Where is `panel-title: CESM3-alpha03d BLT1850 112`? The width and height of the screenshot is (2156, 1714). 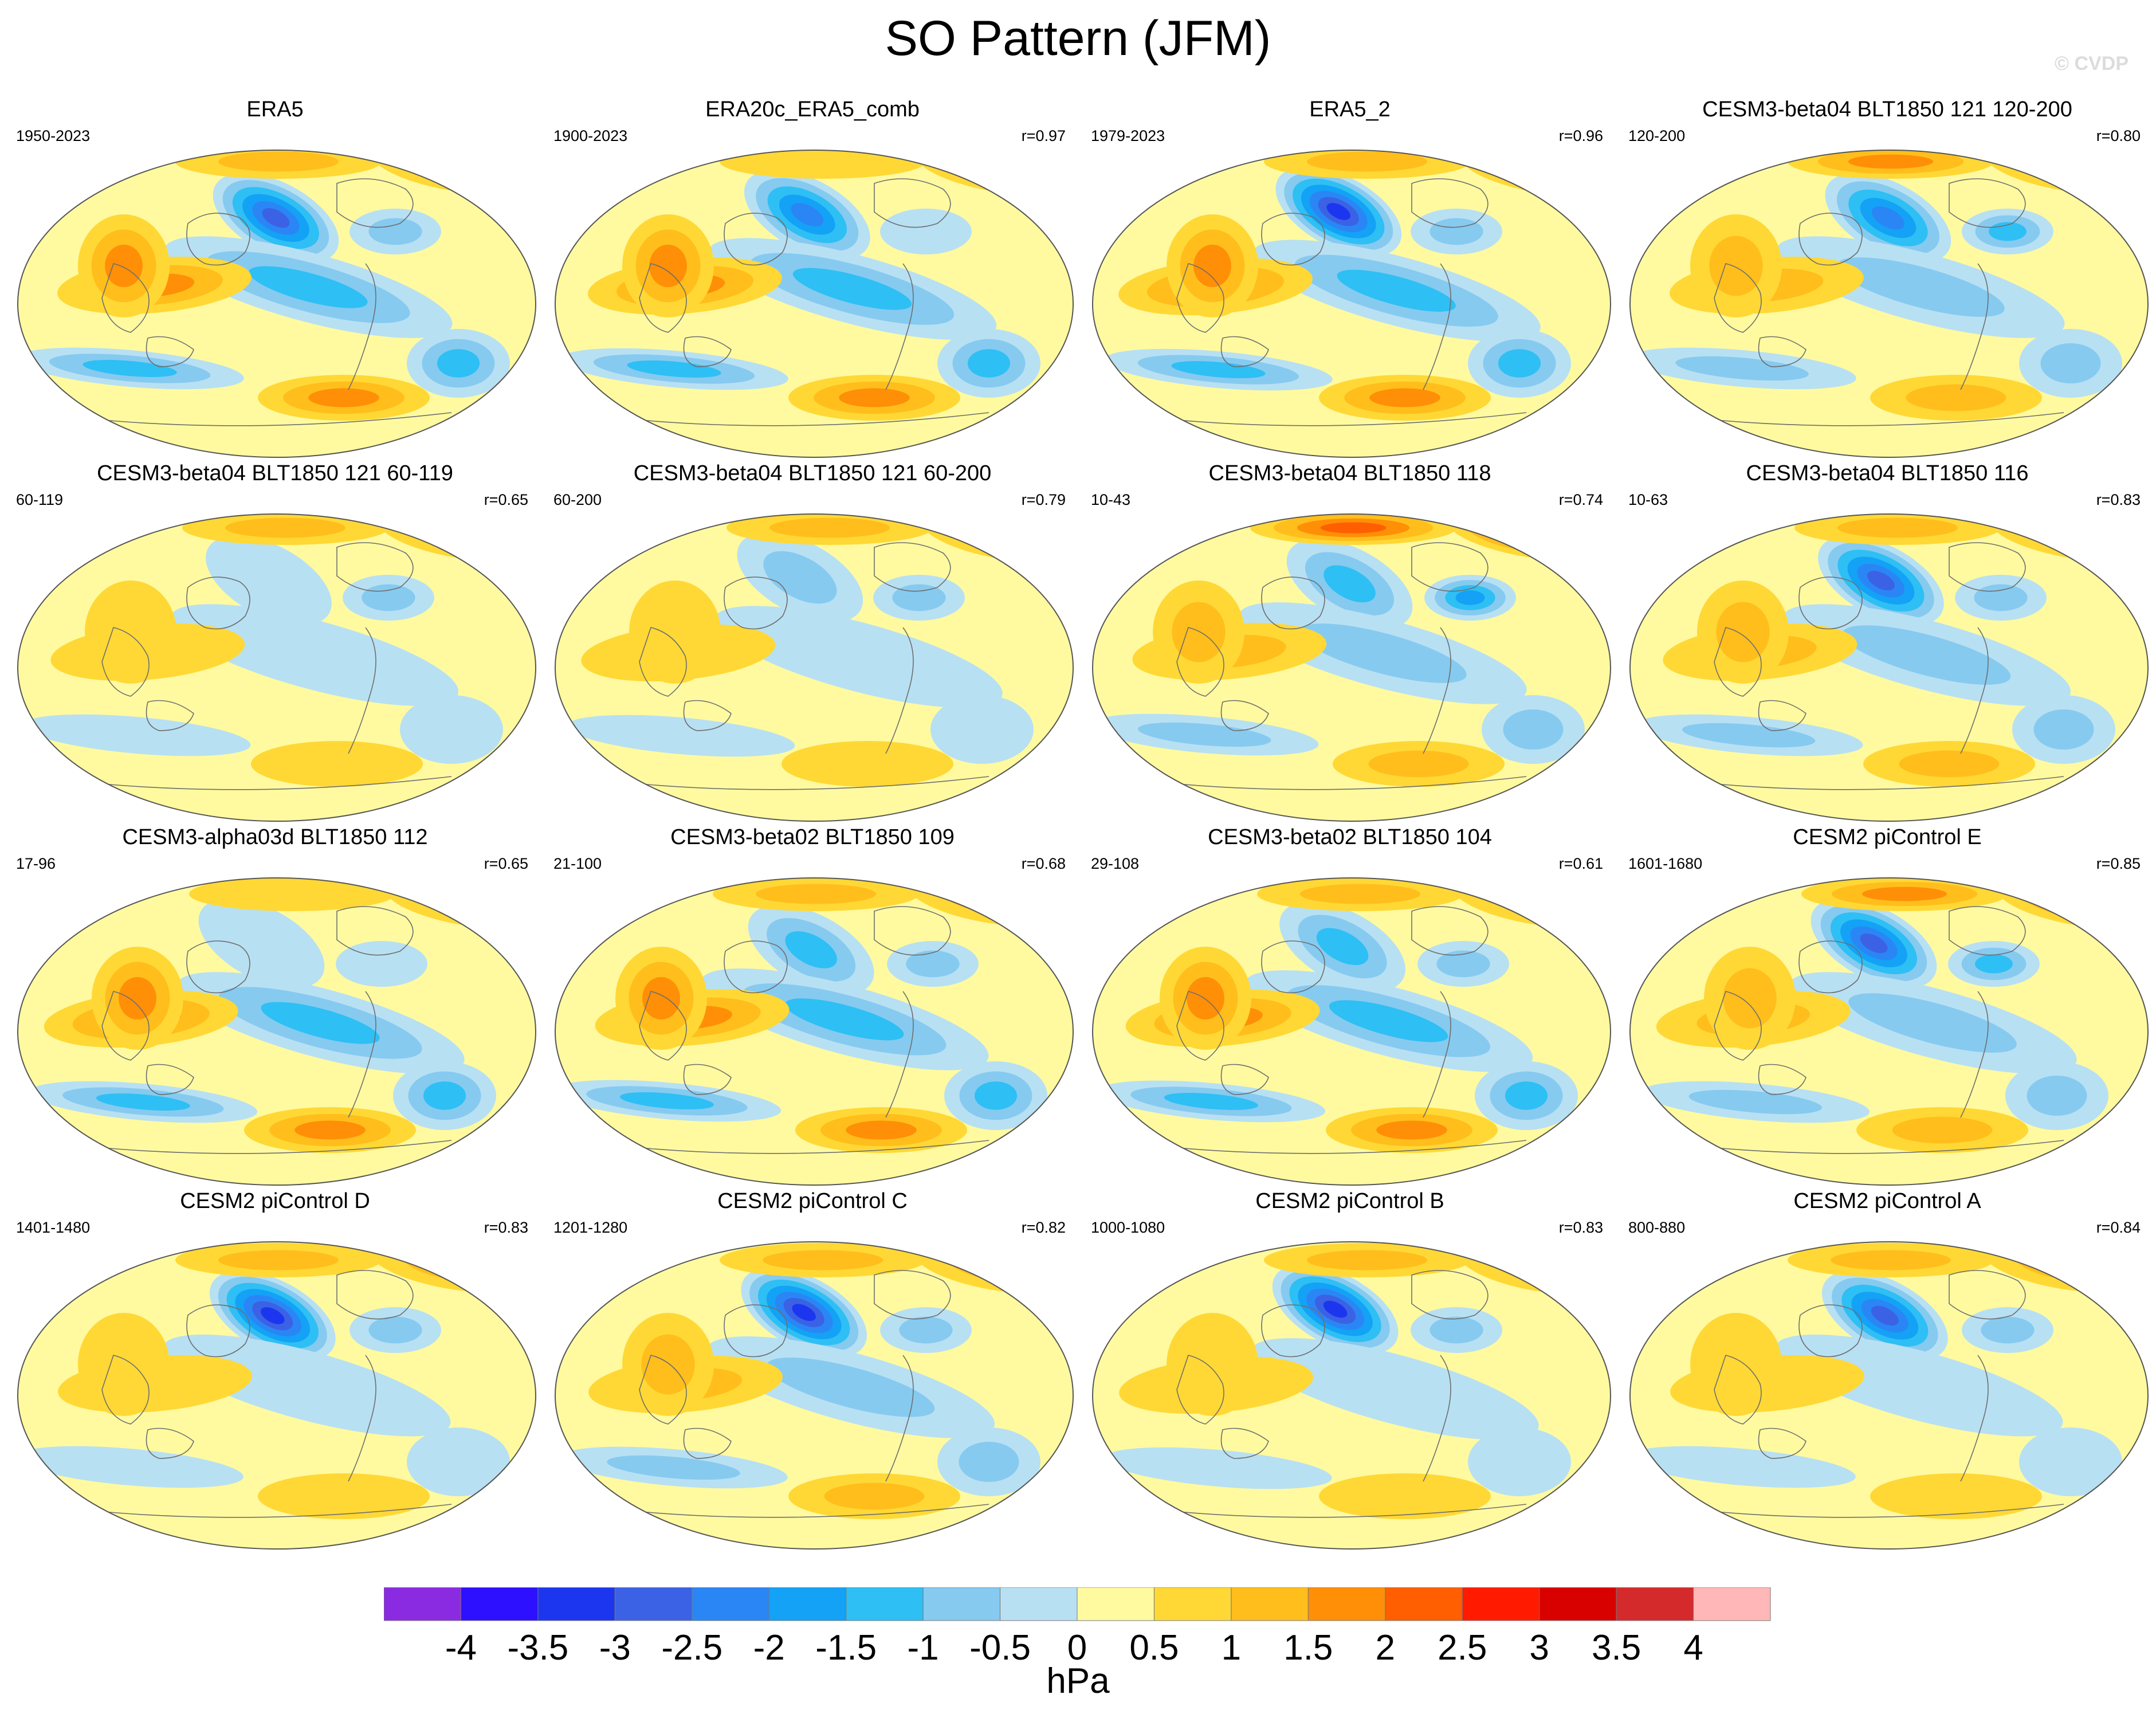 panel-title: CESM3-alpha03d BLT1850 112 is located at coordinates (275, 837).